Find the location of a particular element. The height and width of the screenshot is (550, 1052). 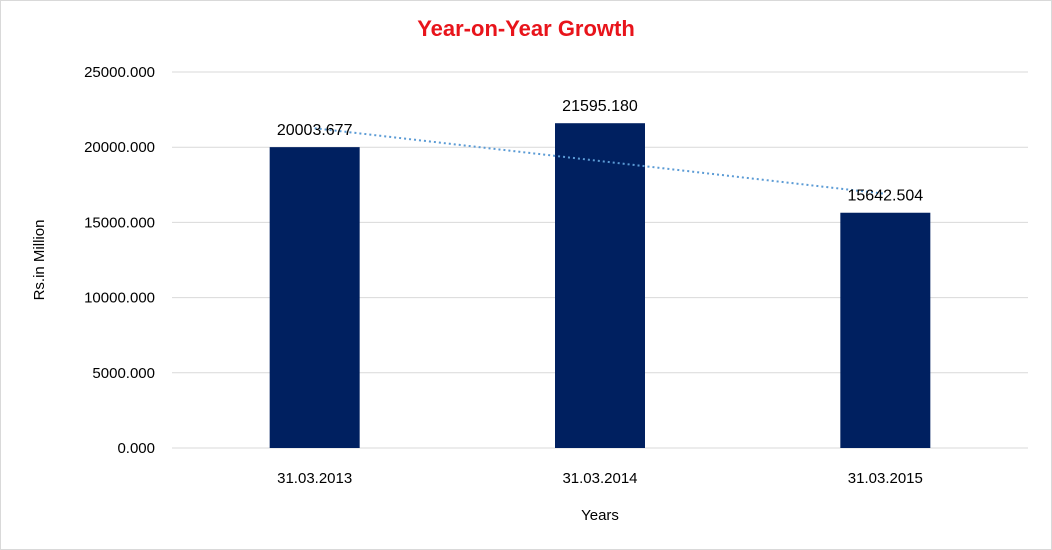

trendline-line is located at coordinates (600, 161).